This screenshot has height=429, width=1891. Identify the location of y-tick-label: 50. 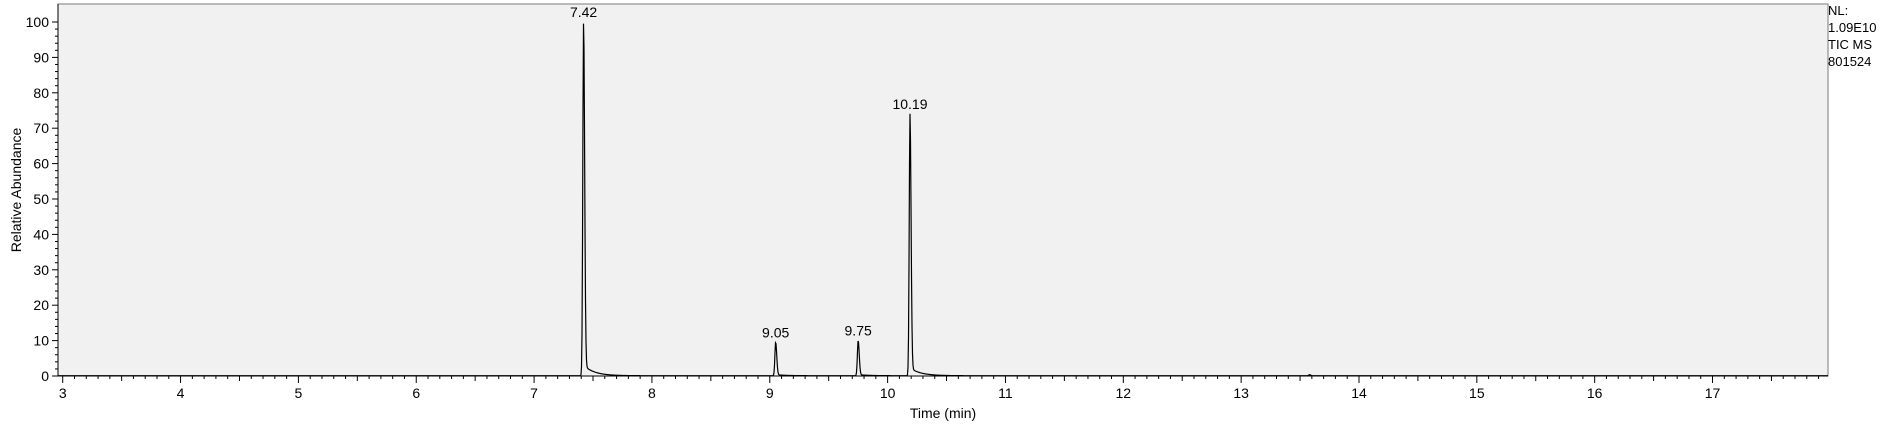
(41, 199).